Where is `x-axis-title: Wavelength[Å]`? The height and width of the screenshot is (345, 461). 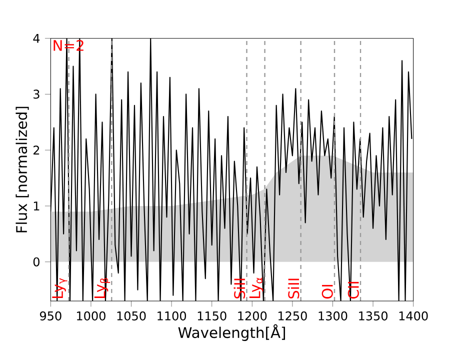 x-axis-title: Wavelength[Å] is located at coordinates (231, 332).